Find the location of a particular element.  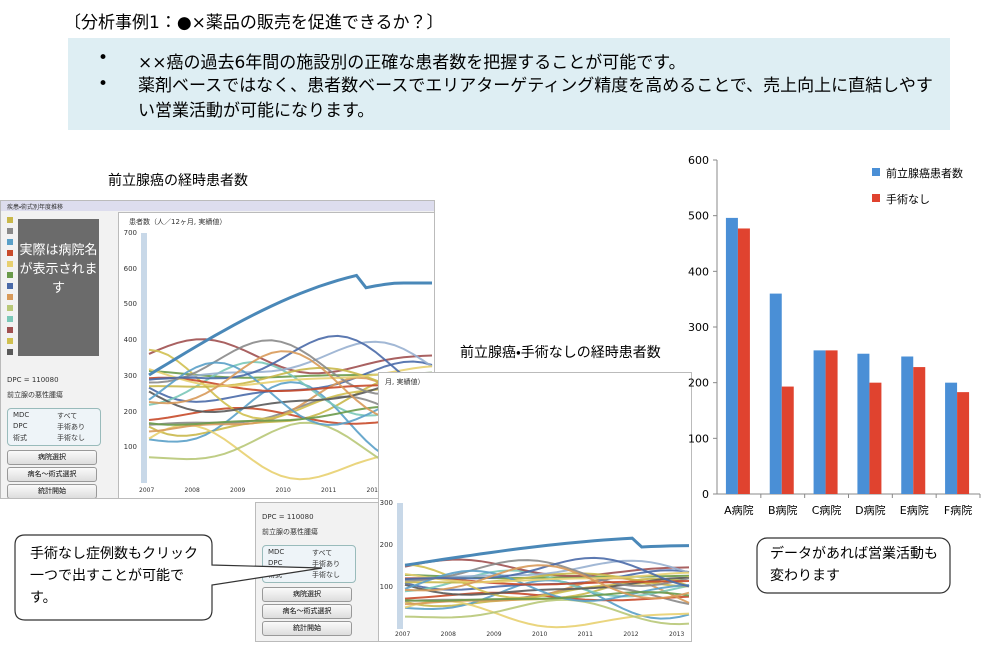

button: 統計開始 is located at coordinates (52, 491).